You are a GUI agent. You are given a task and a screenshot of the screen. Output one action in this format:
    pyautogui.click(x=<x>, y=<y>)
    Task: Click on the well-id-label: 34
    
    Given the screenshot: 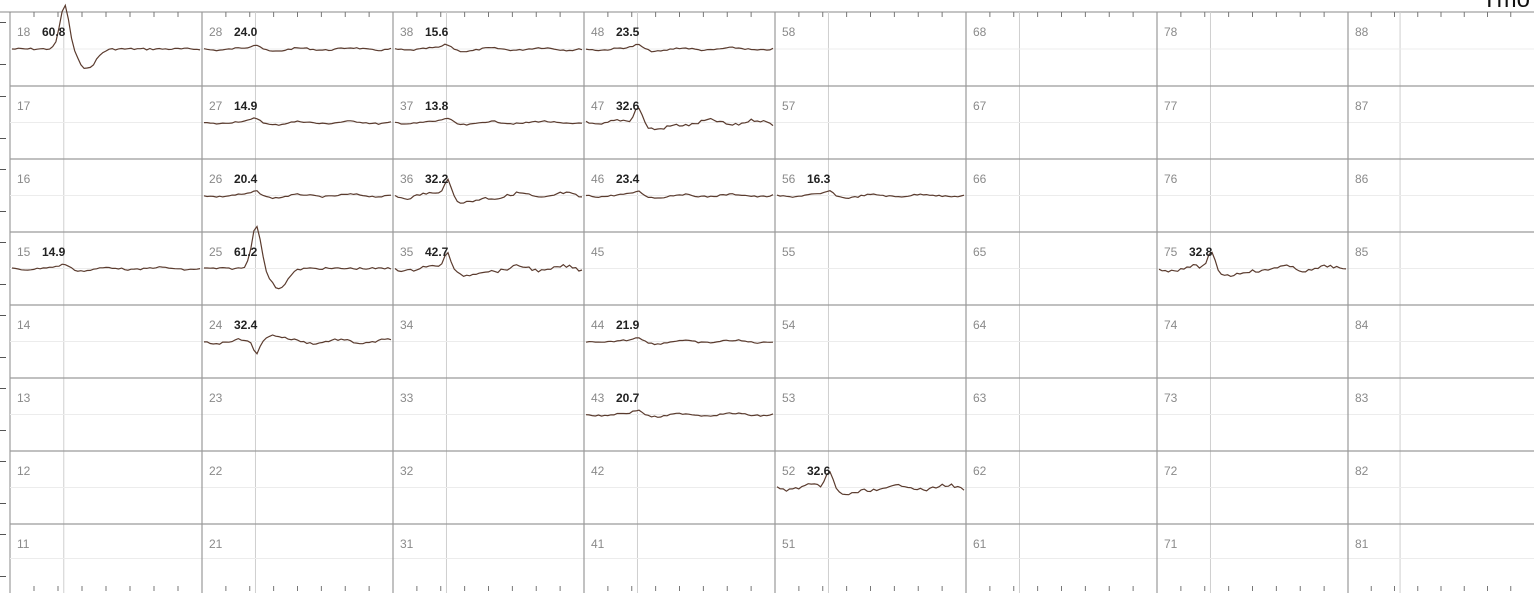 What is the action you would take?
    pyautogui.click(x=407, y=325)
    